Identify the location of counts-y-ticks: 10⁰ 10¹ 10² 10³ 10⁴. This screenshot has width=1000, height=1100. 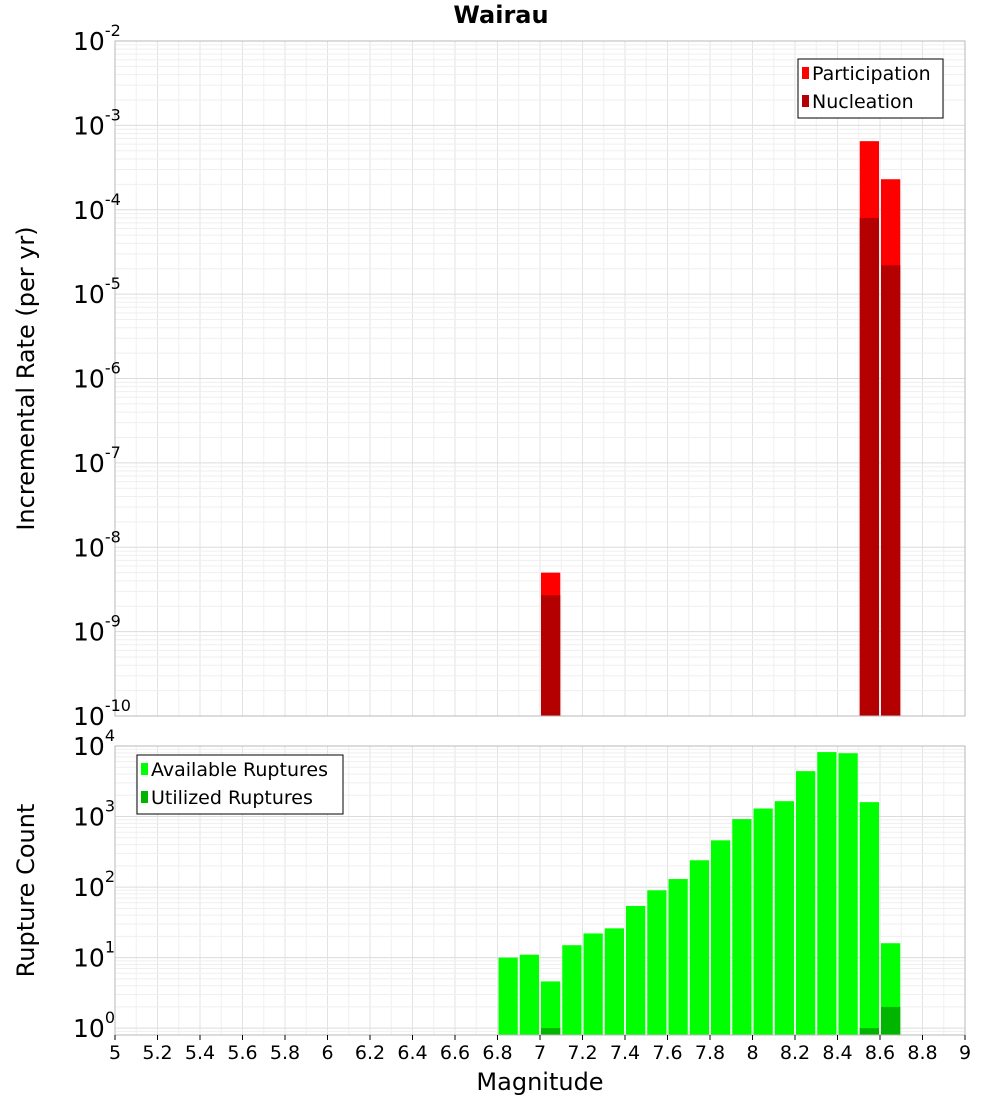
(94, 884).